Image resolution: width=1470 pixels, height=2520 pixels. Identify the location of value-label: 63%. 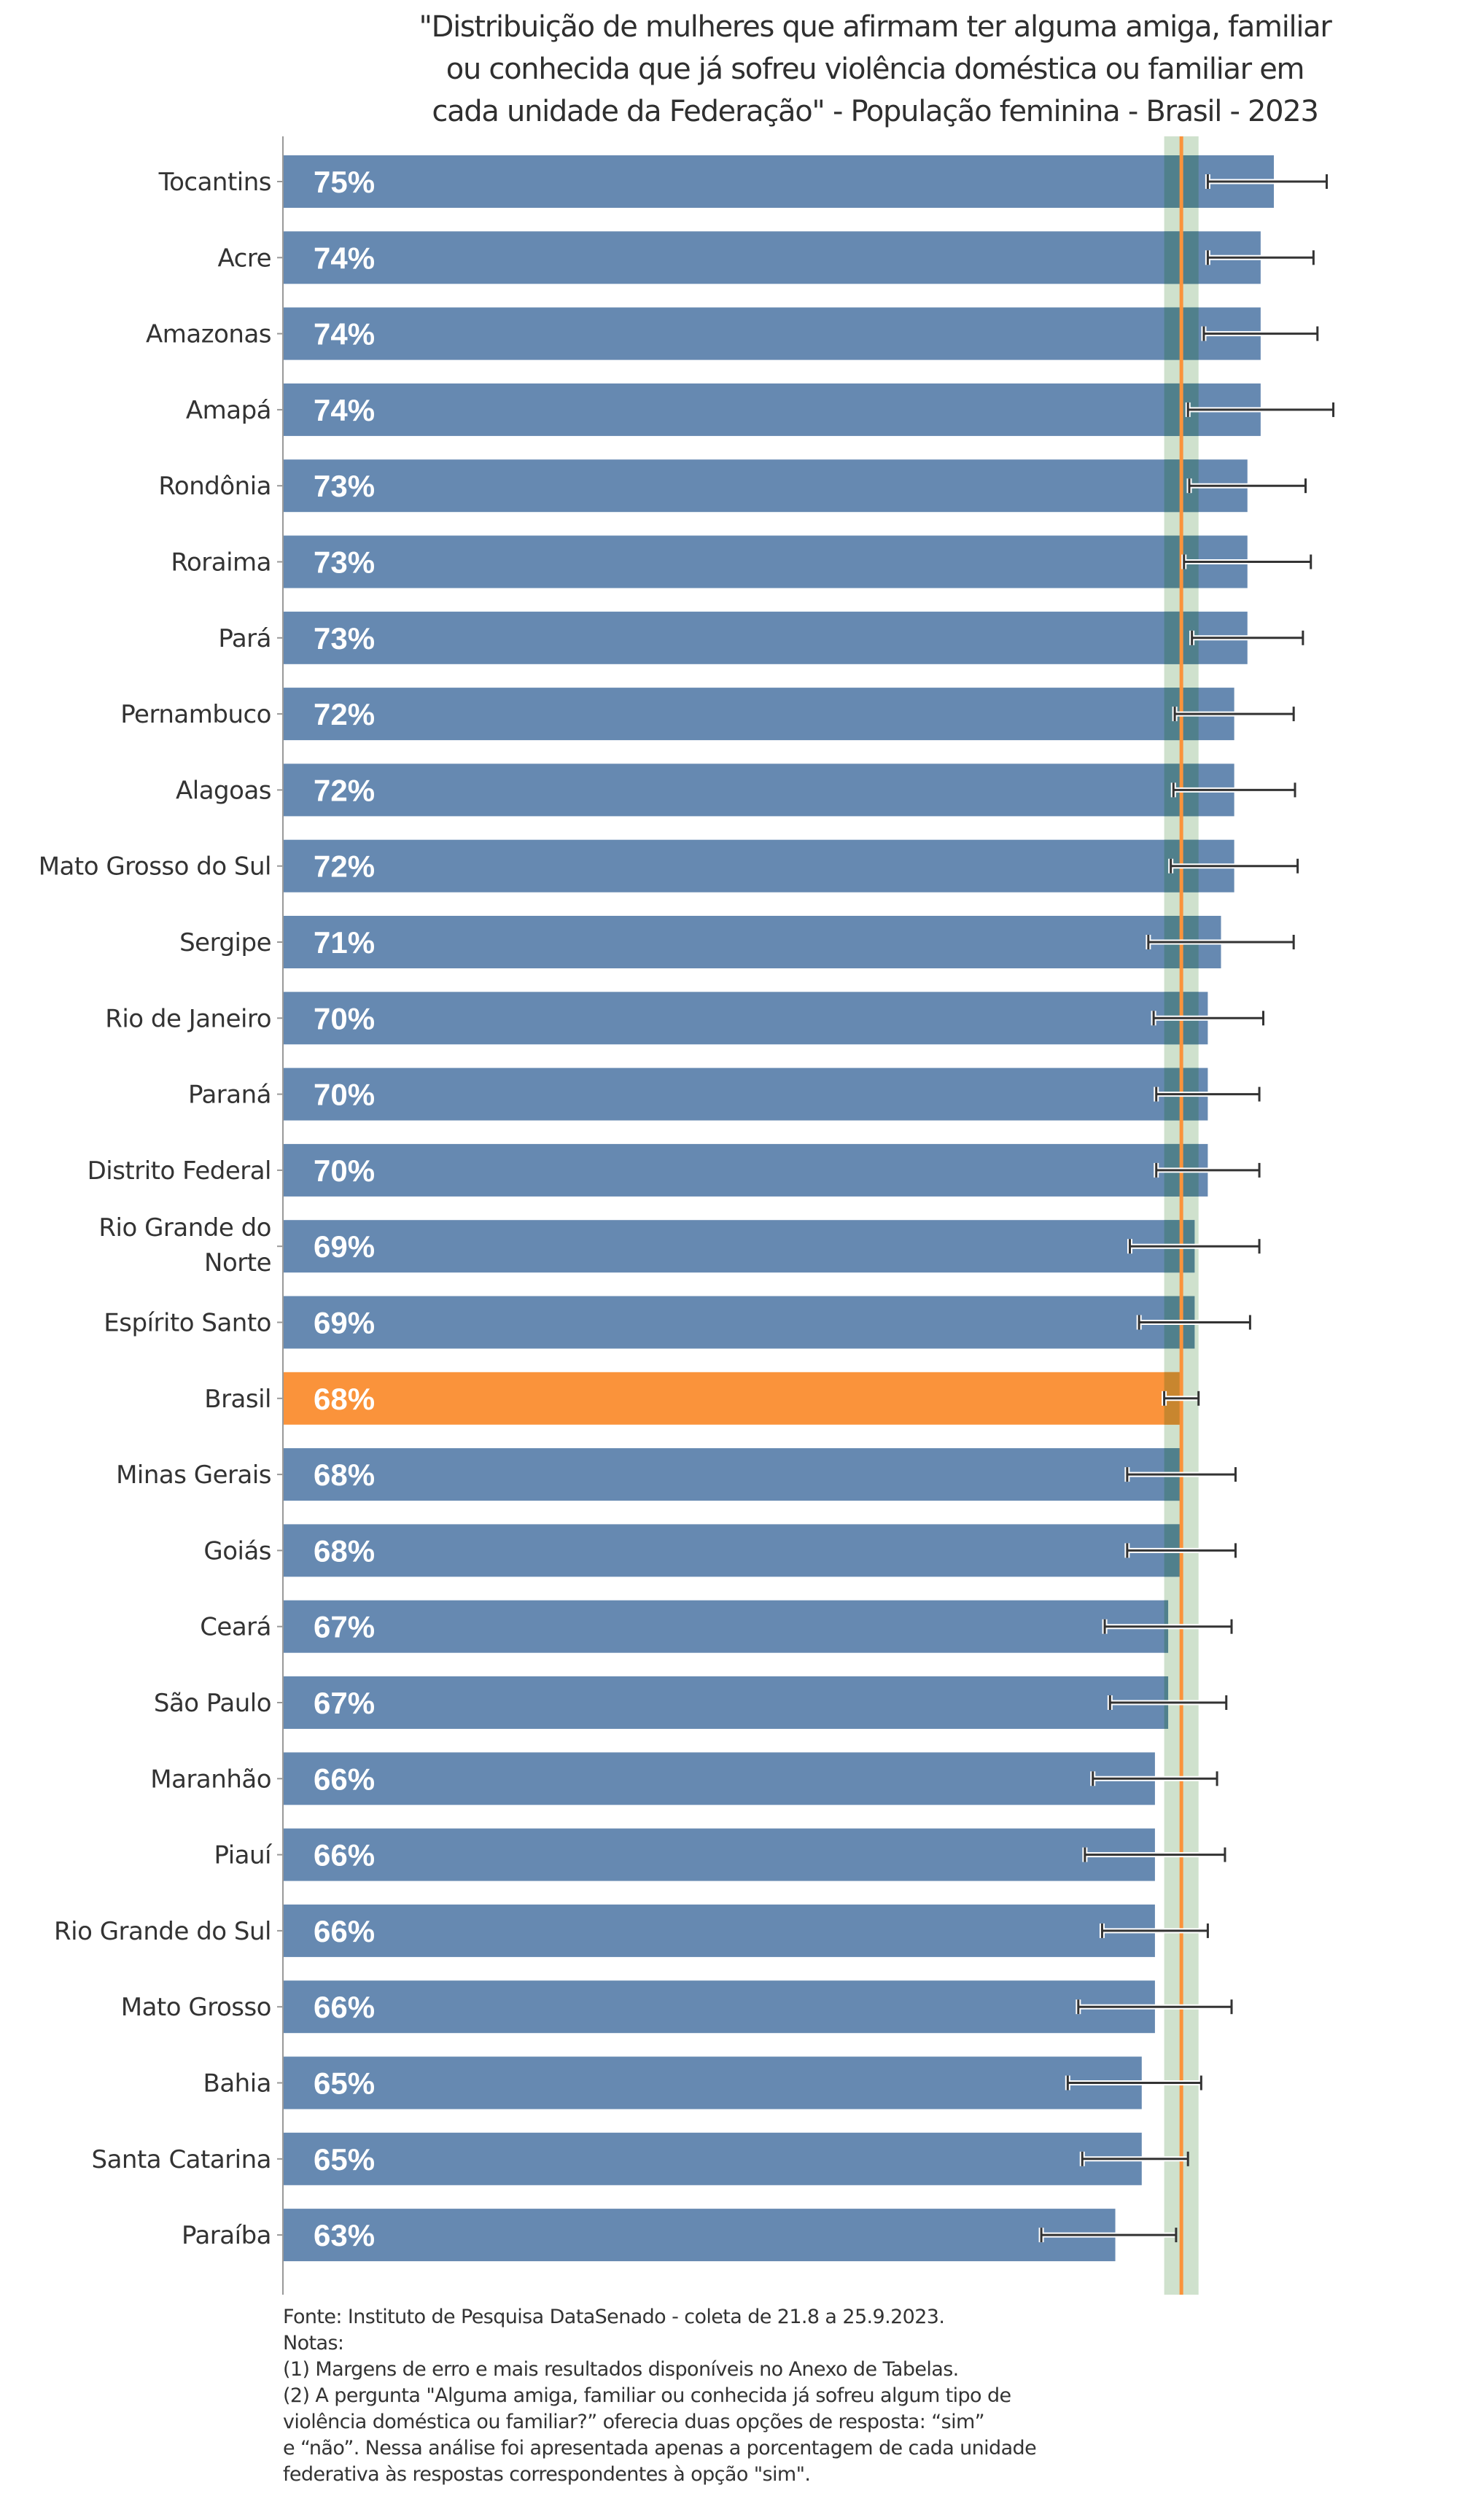
(344, 2235).